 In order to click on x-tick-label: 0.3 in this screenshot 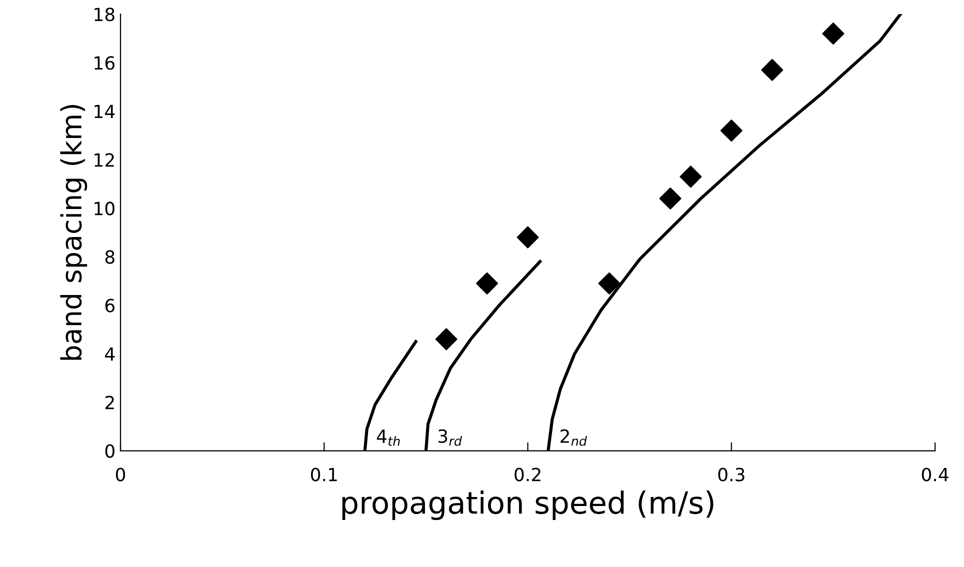, I will do `click(731, 475)`.